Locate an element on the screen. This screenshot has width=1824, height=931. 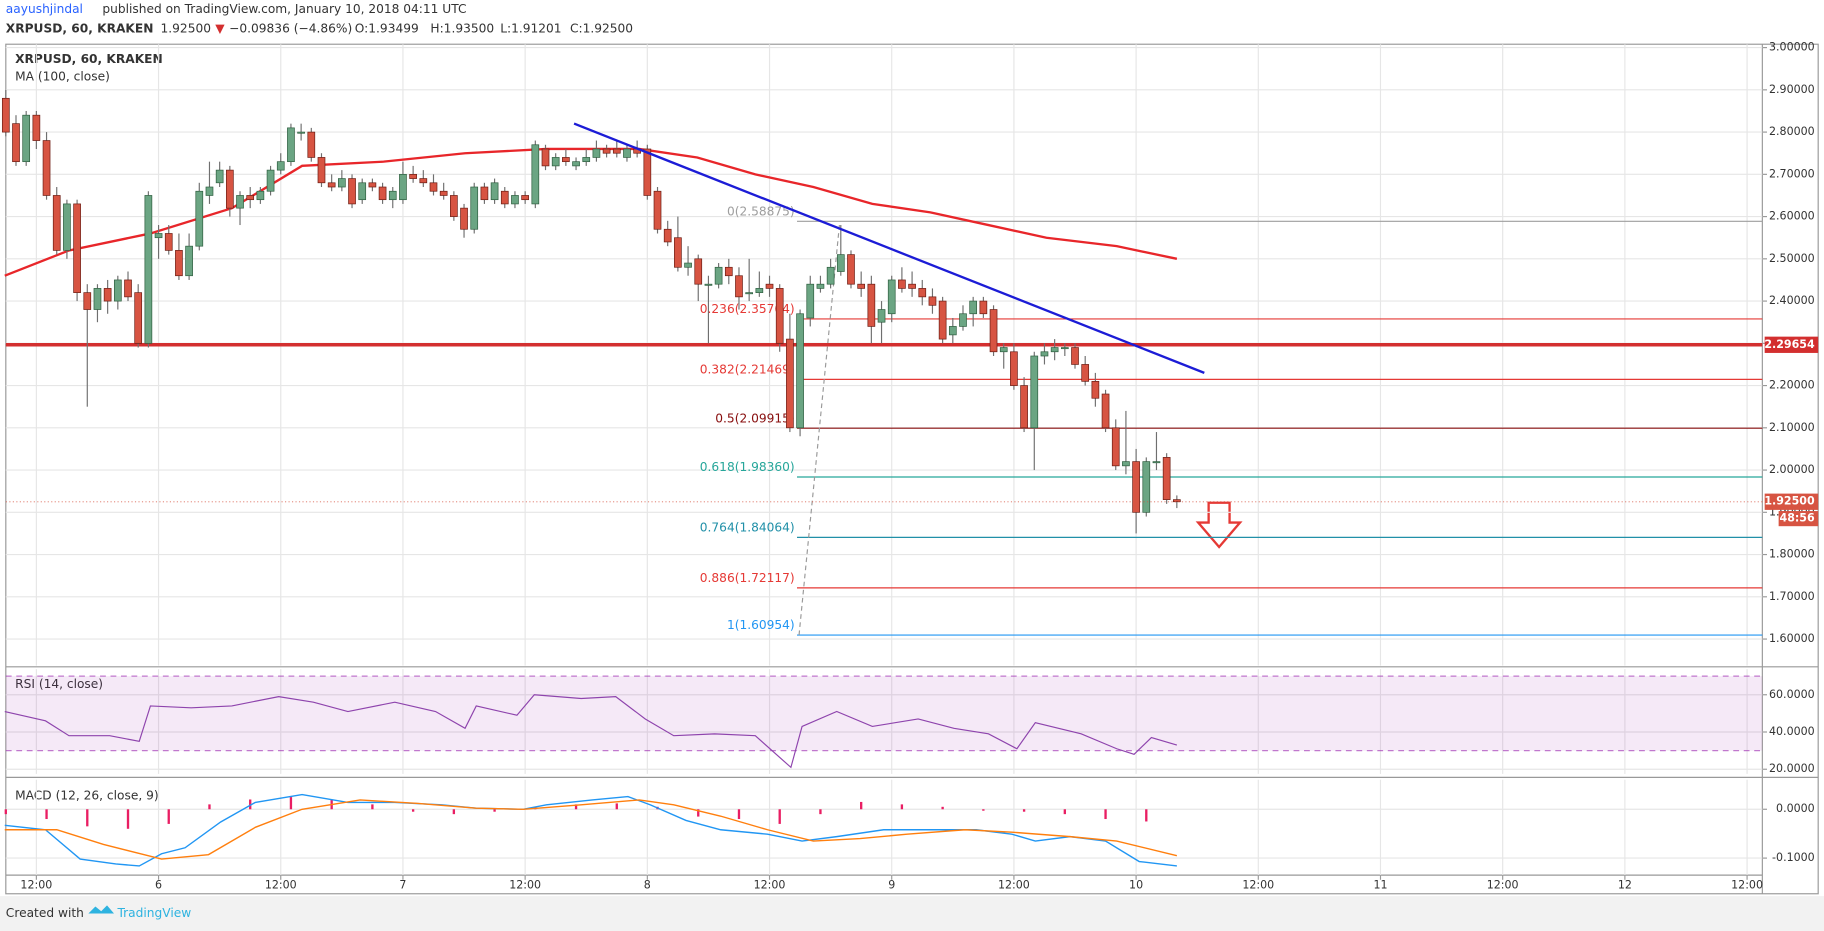
last-price-tag is located at coordinates (1791, 501).